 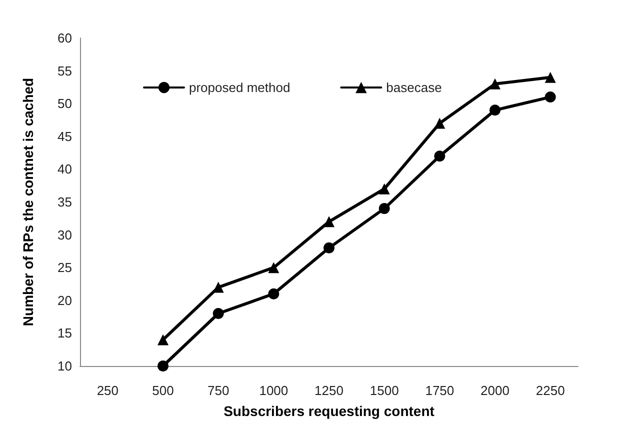 What do you see at coordinates (65, 104) in the screenshot?
I see `y-tick-label: 50` at bounding box center [65, 104].